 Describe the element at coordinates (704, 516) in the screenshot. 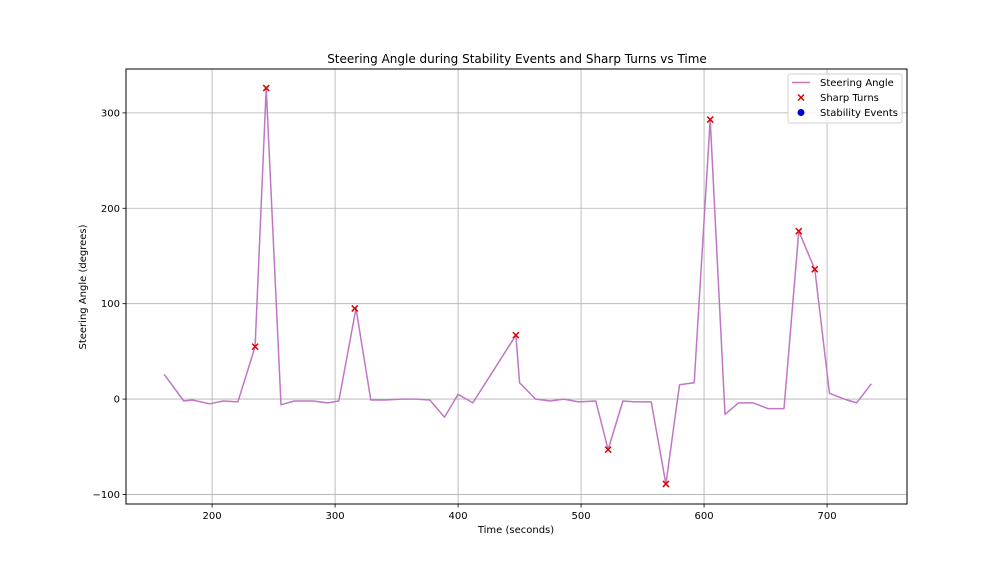

I see `x-tick-label: 600` at that location.